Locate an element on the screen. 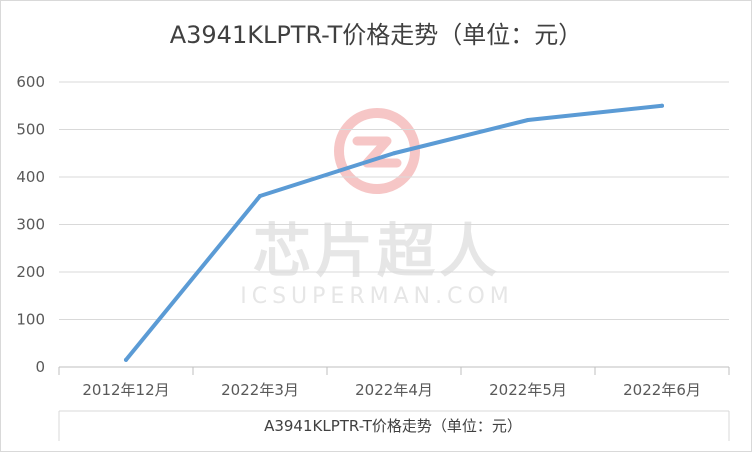  x-tick-label: 2012年12月 is located at coordinates (125, 390).